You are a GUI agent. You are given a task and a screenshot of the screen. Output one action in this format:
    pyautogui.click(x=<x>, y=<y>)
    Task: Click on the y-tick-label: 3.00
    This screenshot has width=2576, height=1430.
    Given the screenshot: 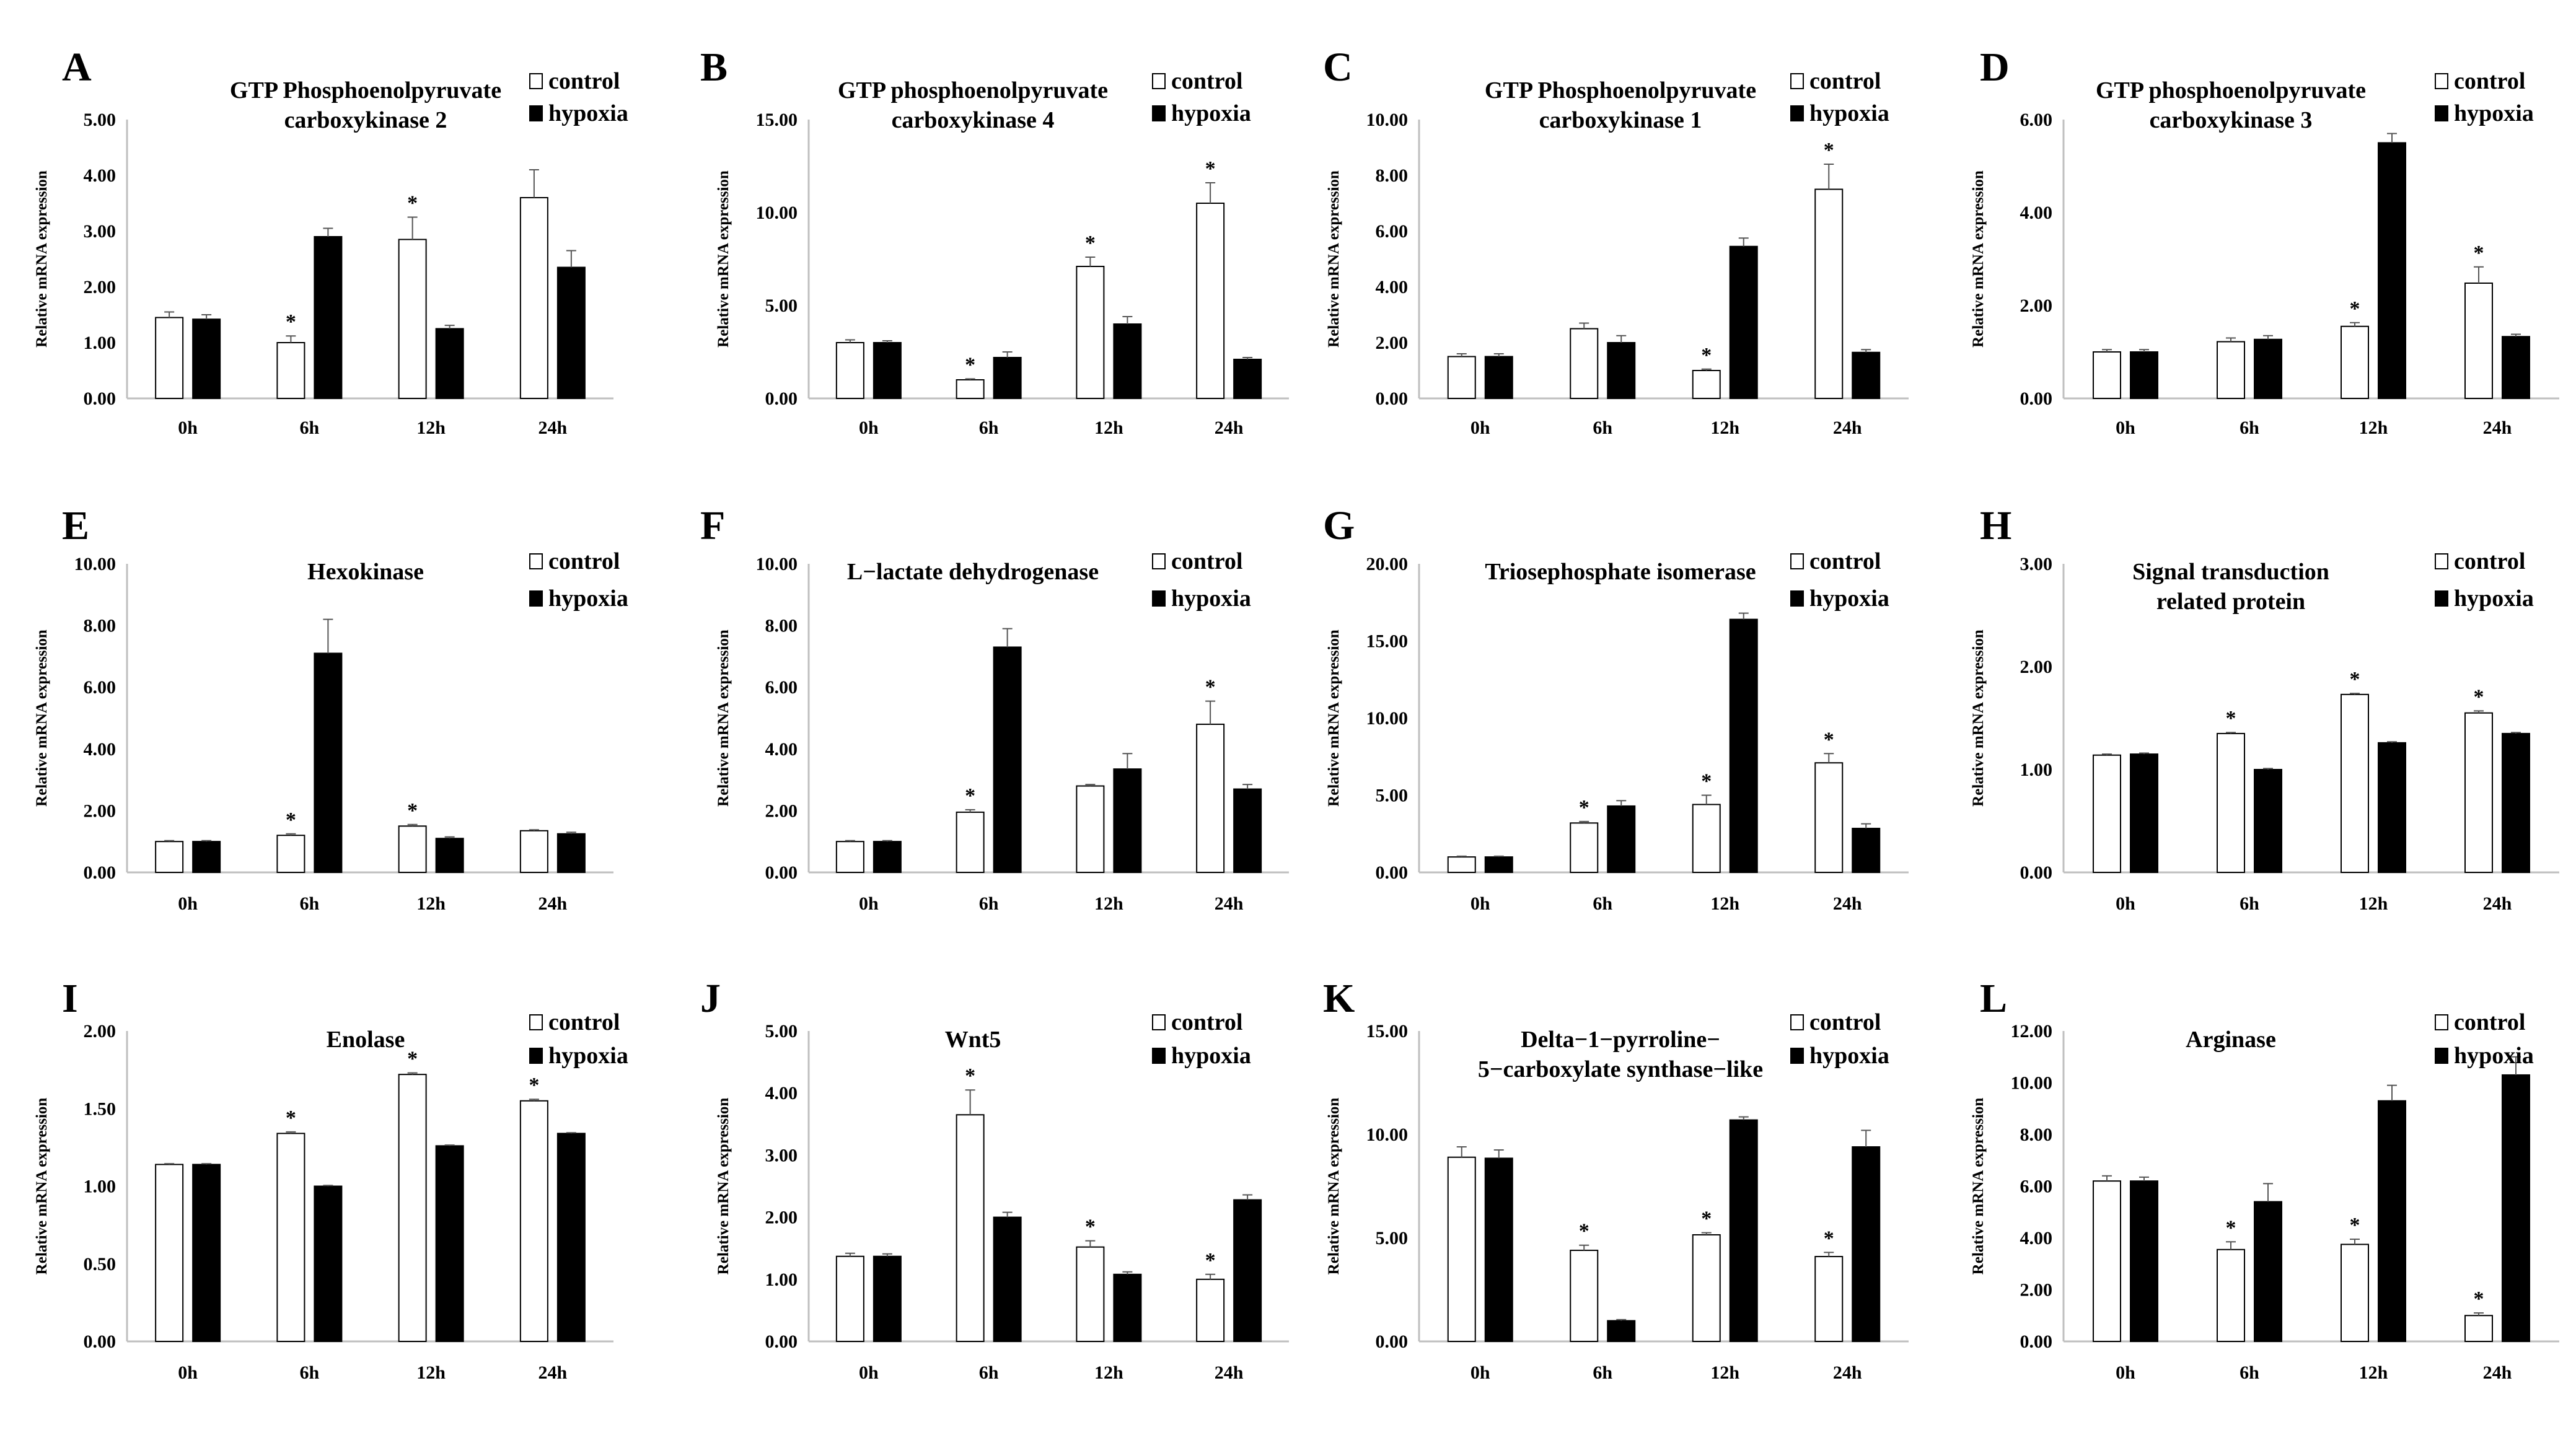 What is the action you would take?
    pyautogui.click(x=100, y=232)
    